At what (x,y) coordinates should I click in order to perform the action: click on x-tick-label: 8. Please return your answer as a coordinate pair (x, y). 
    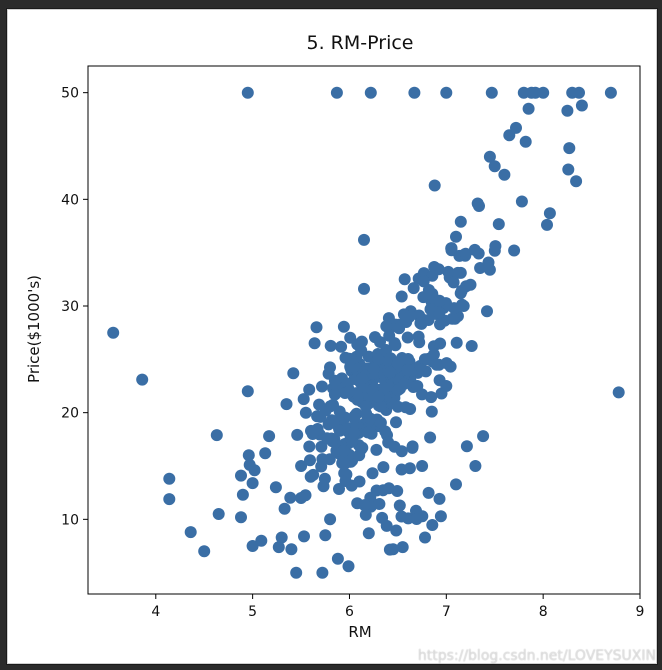
    Looking at the image, I should click on (543, 612).